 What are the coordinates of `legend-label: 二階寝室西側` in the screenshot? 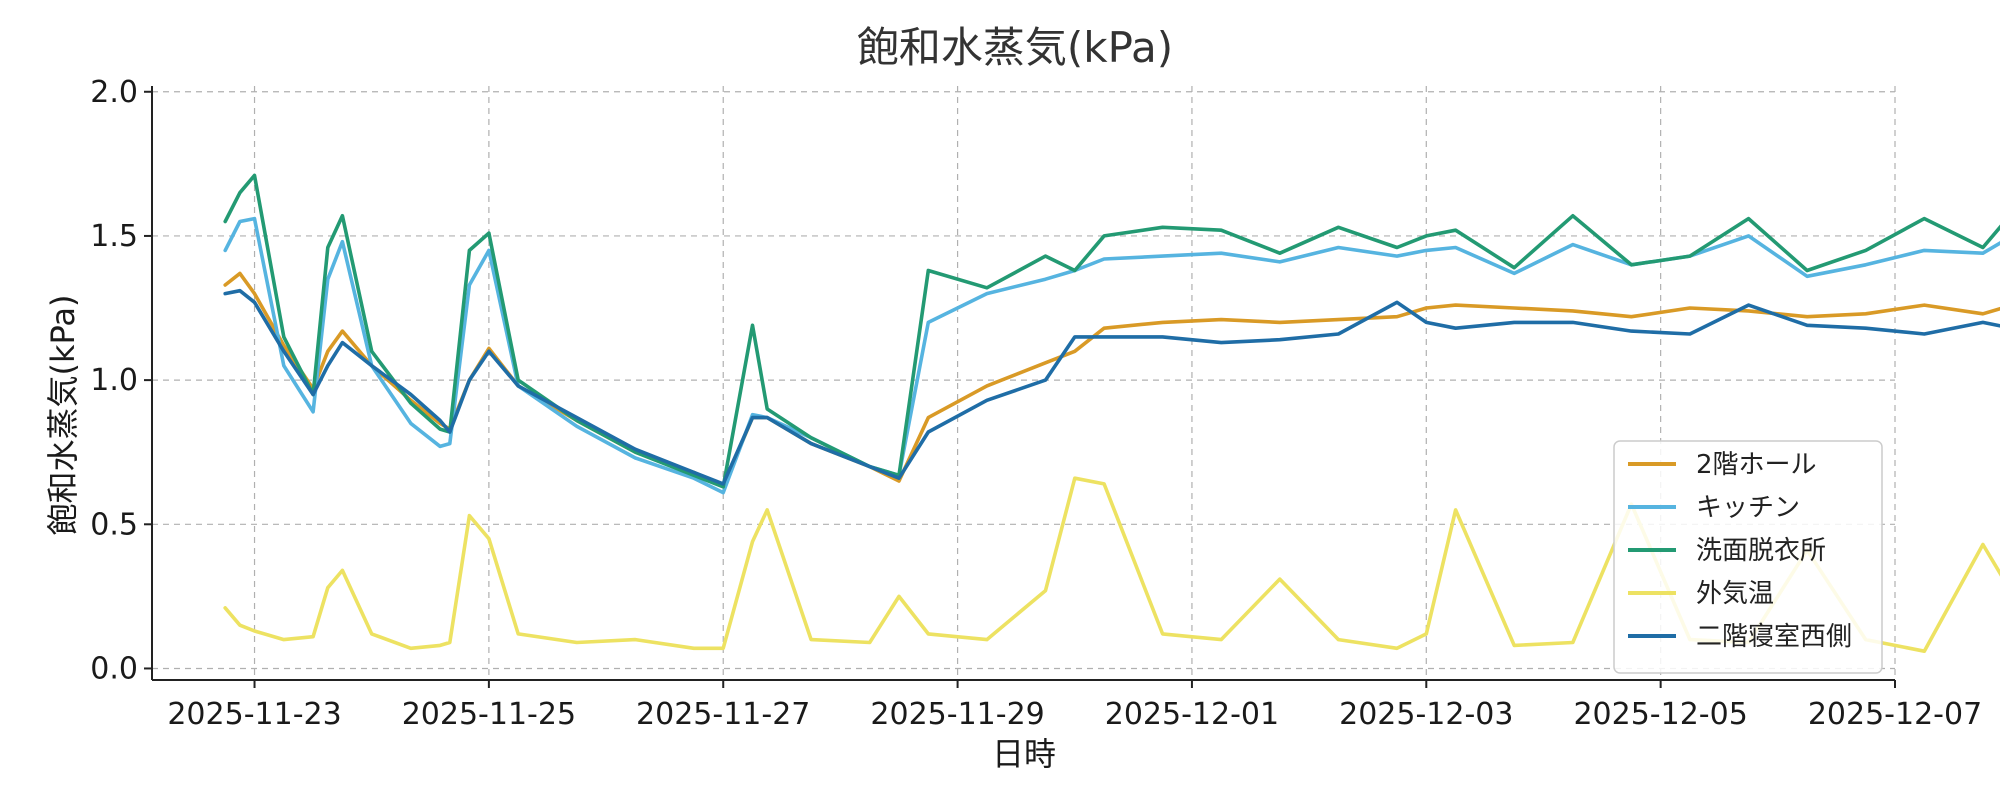 It's located at (1774, 637).